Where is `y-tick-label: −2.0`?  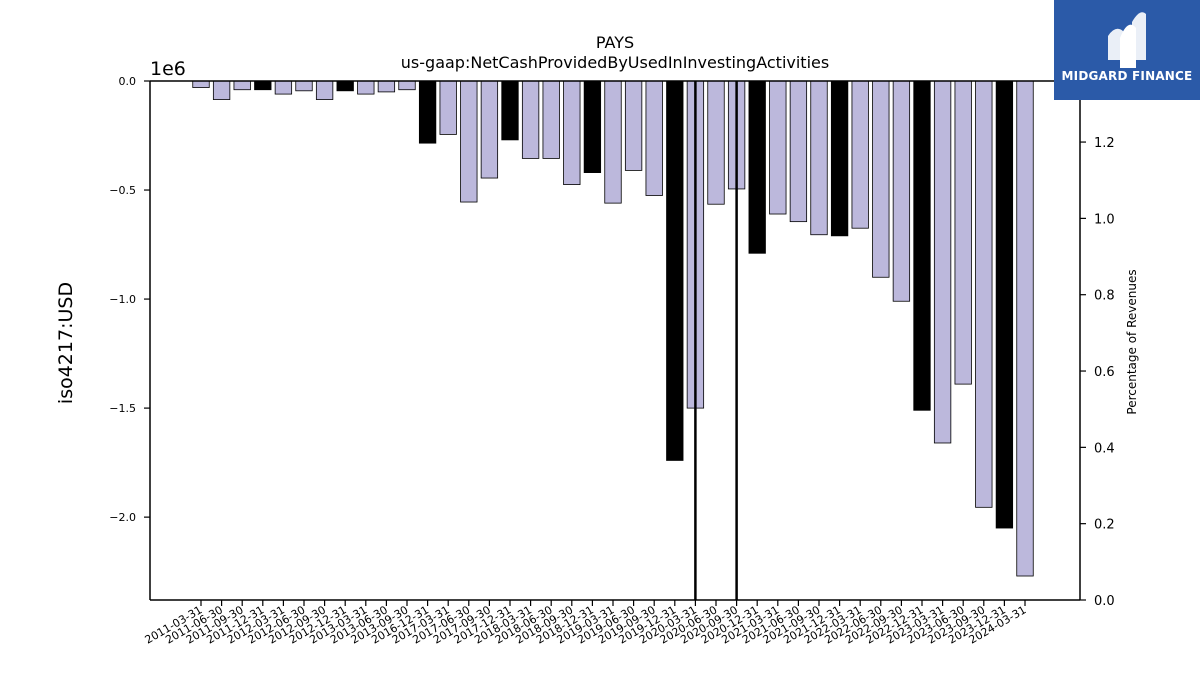 y-tick-label: −2.0 is located at coordinates (122, 517).